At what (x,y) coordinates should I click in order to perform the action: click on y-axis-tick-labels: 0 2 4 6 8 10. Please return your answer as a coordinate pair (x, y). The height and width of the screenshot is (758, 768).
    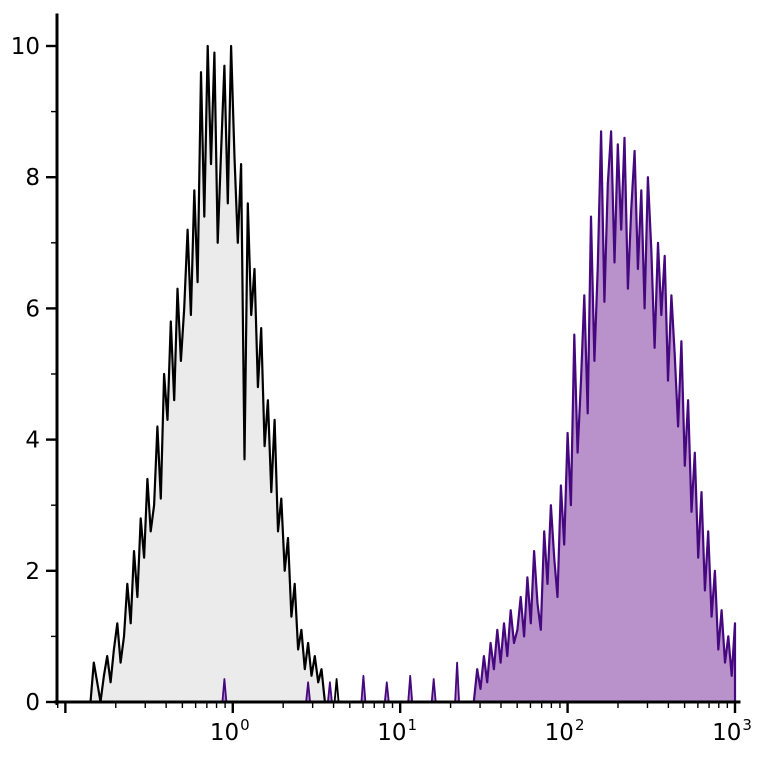
    Looking at the image, I should click on (25, 375).